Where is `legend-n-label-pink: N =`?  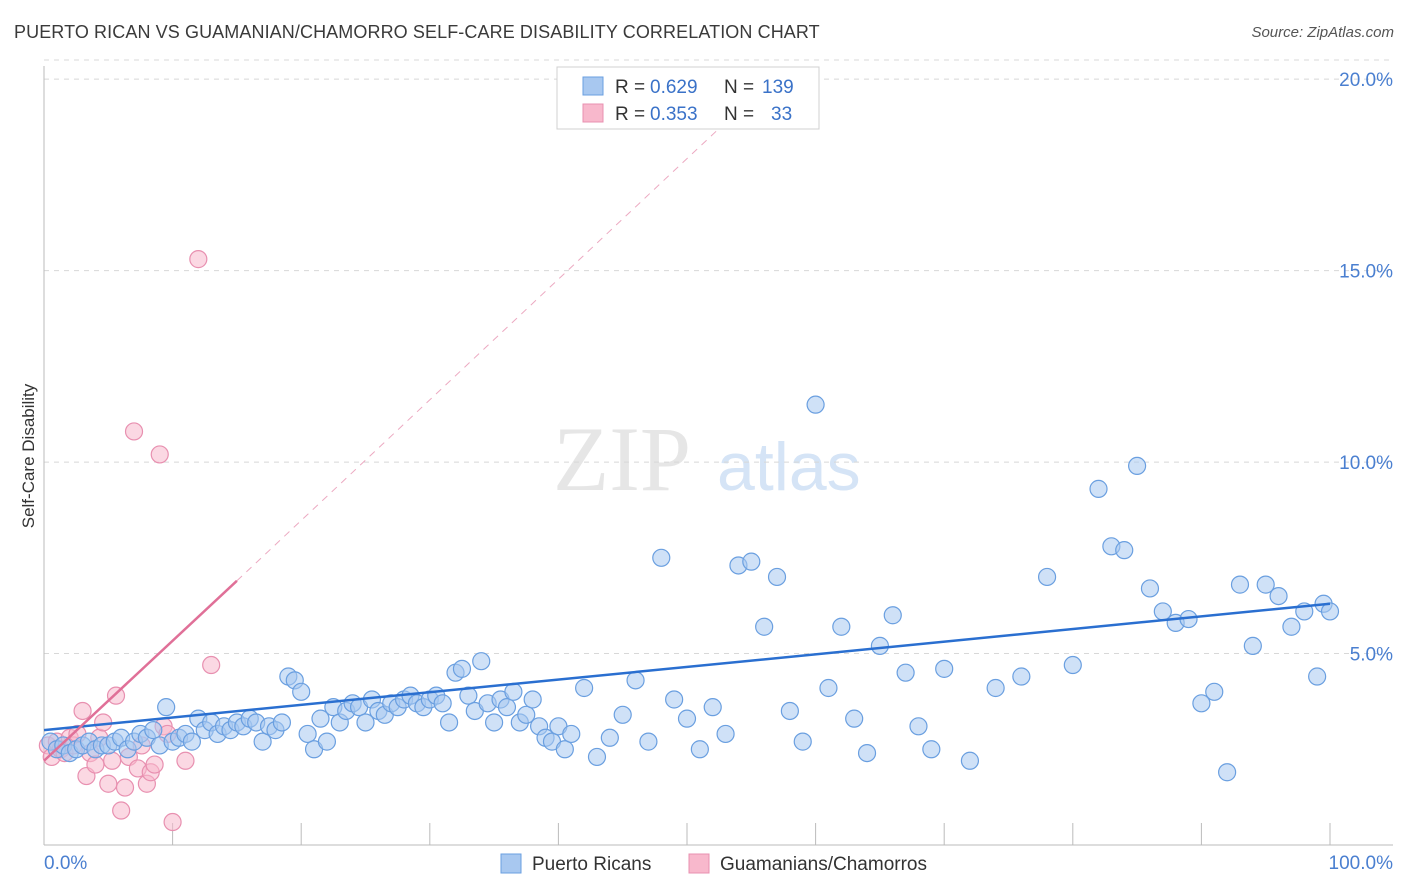
legend-n-label-pink: N = is located at coordinates (739, 114).